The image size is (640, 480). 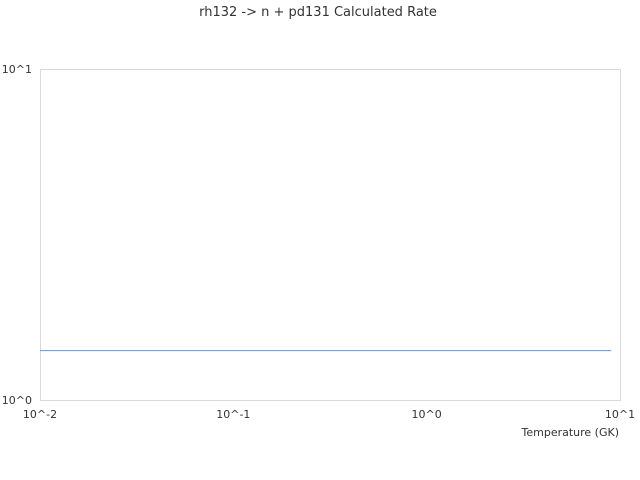 What do you see at coordinates (570, 432) in the screenshot?
I see `x-axis-label: Temperature (GK)` at bounding box center [570, 432].